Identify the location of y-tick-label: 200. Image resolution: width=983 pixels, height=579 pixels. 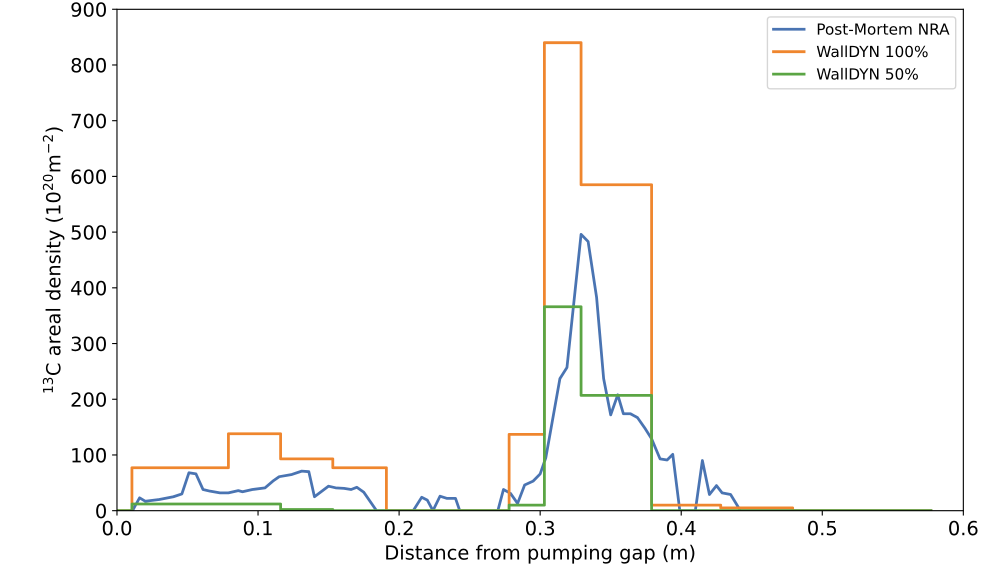
(89, 399).